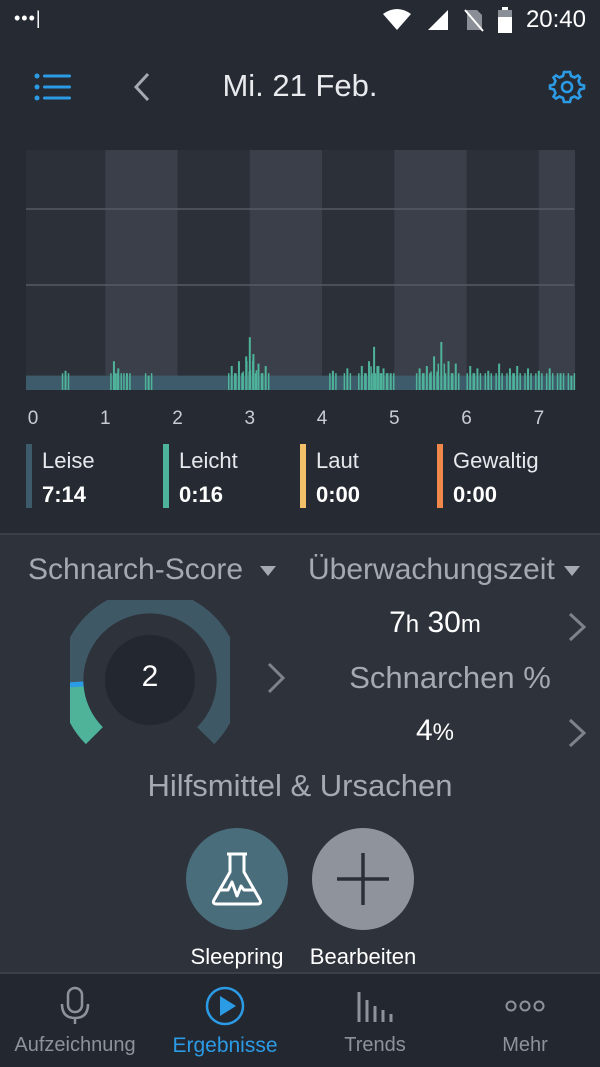  Describe the element at coordinates (375, 1007) in the screenshot. I see `bars-icon` at that location.